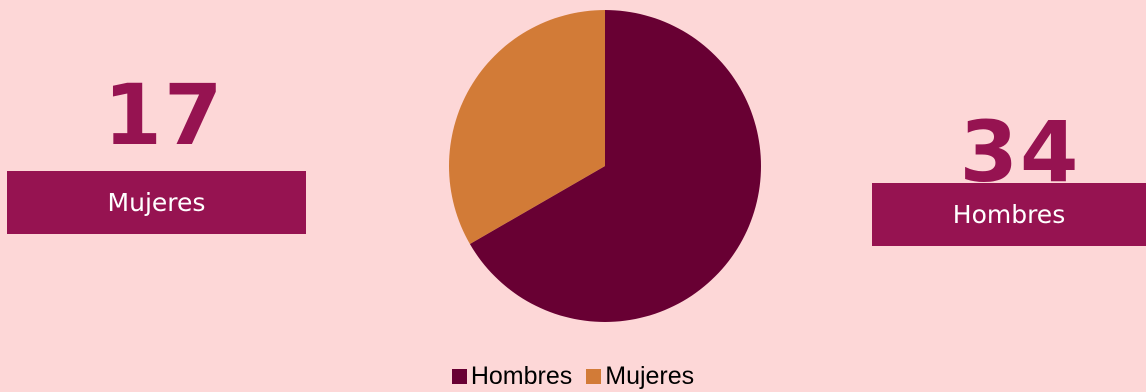 This screenshot has height=392, width=1146. I want to click on women-label: Mujeres, so click(156, 202).